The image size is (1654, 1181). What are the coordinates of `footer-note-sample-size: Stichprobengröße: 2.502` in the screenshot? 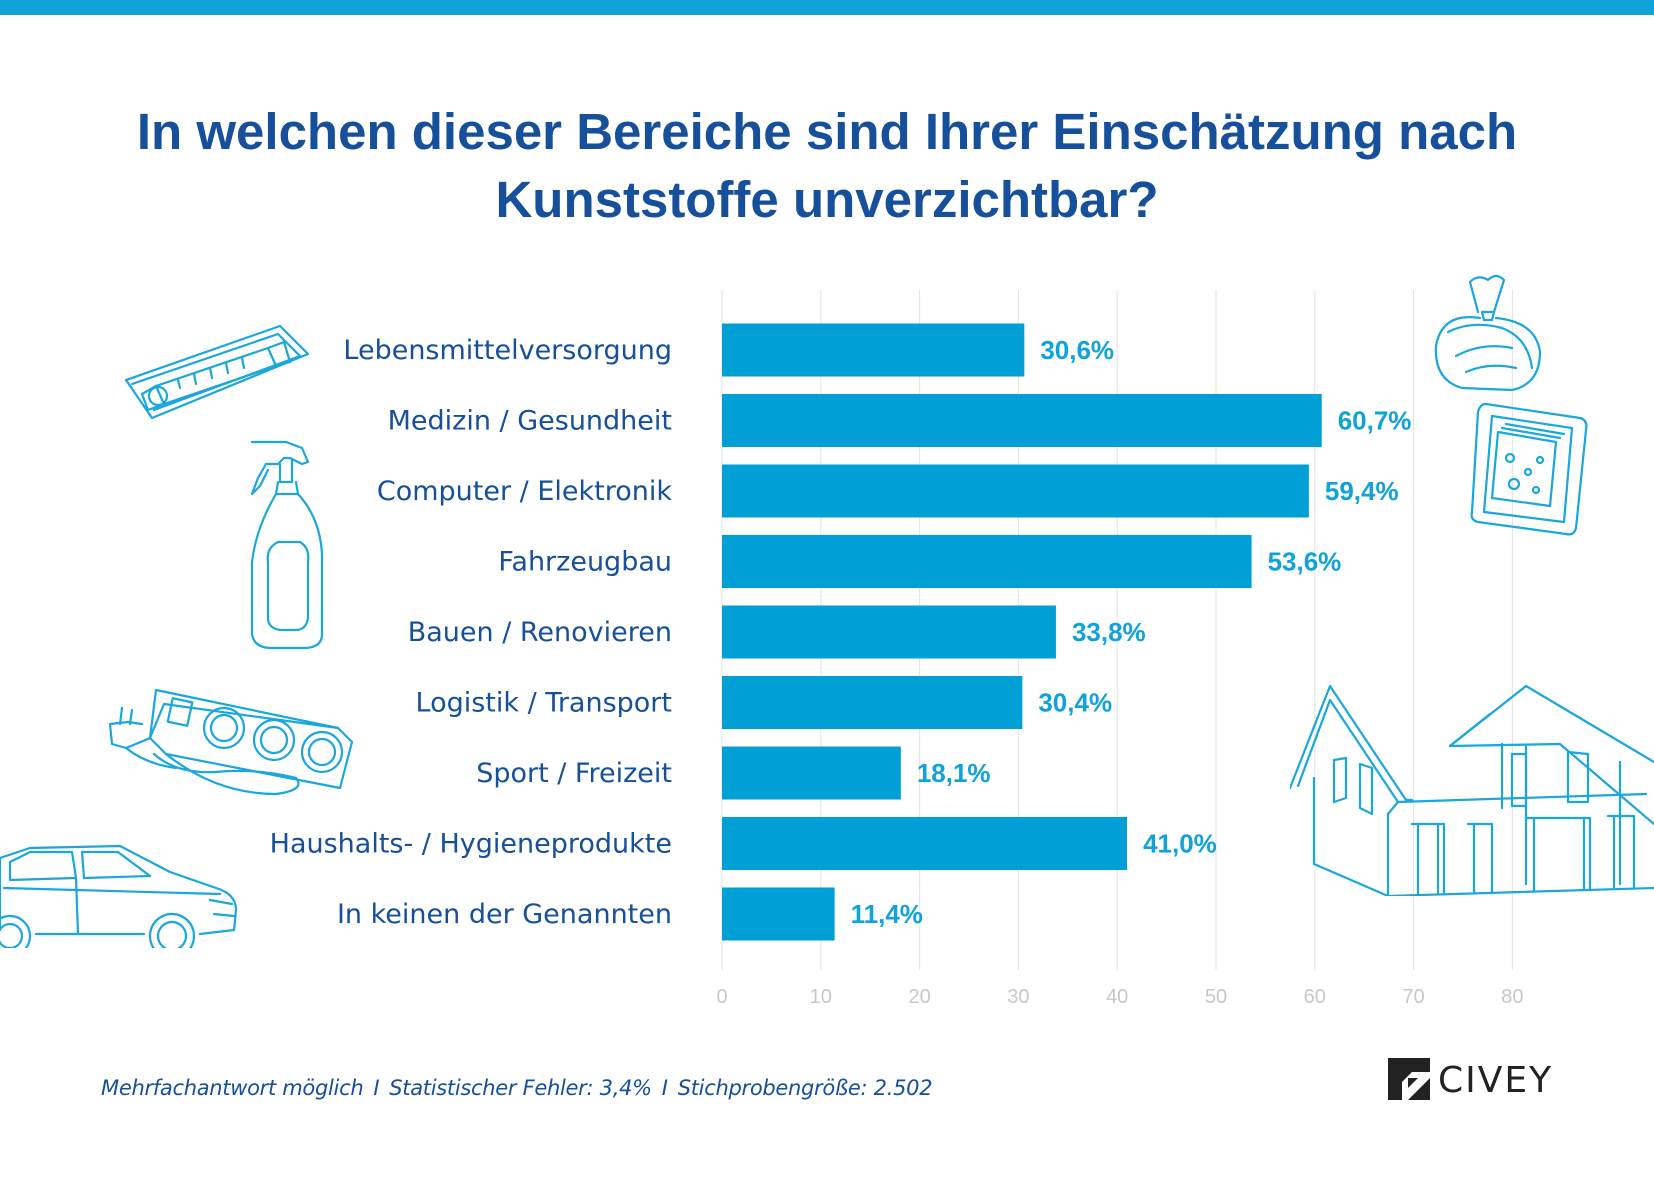 It's located at (805, 1088).